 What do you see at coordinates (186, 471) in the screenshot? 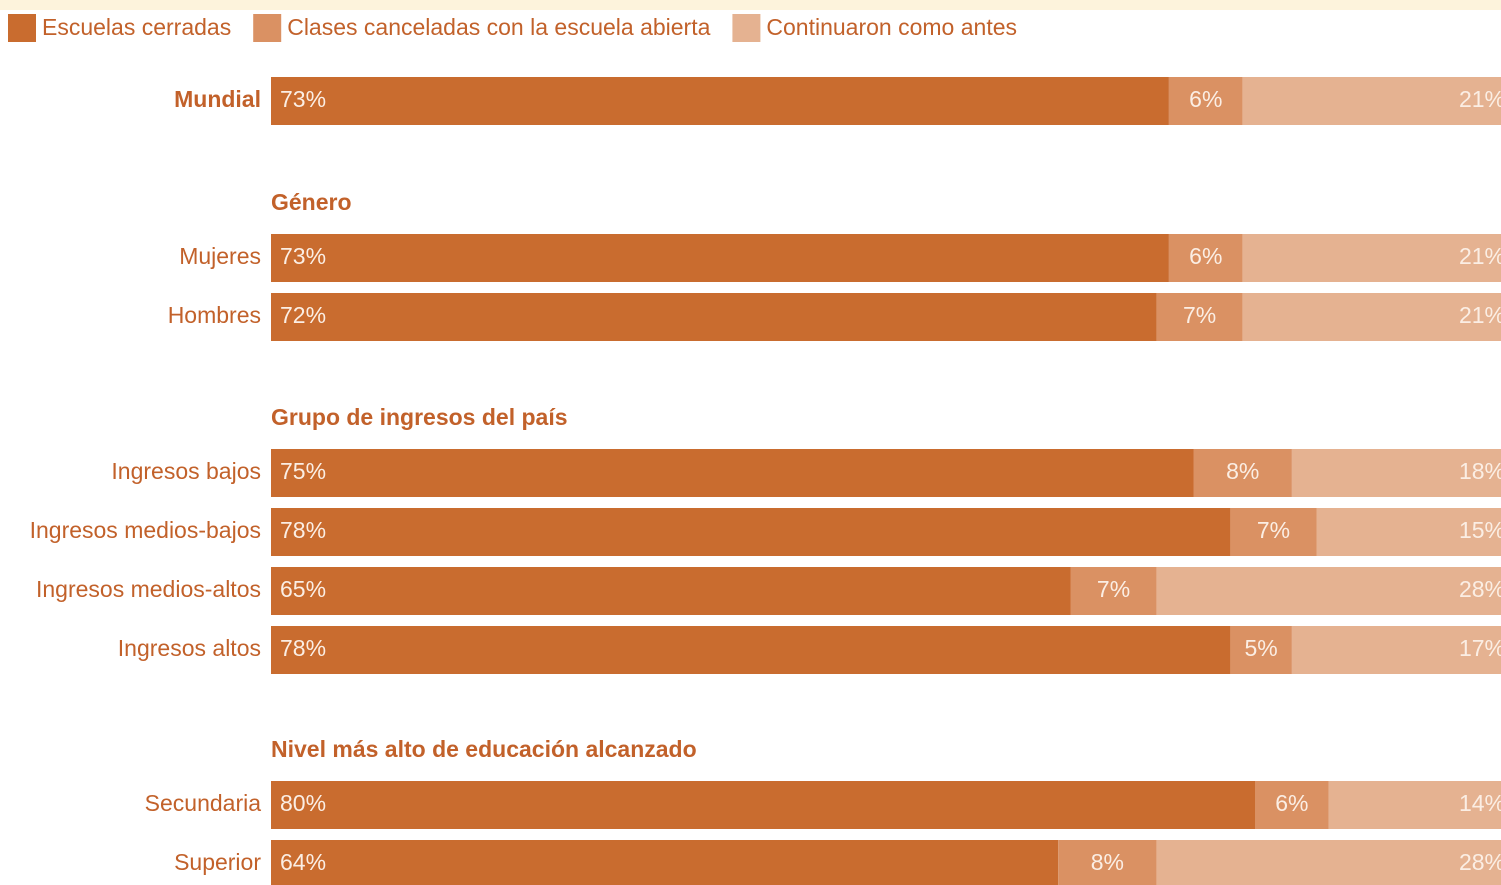
I see `category-label: Ingresos bajos` at bounding box center [186, 471].